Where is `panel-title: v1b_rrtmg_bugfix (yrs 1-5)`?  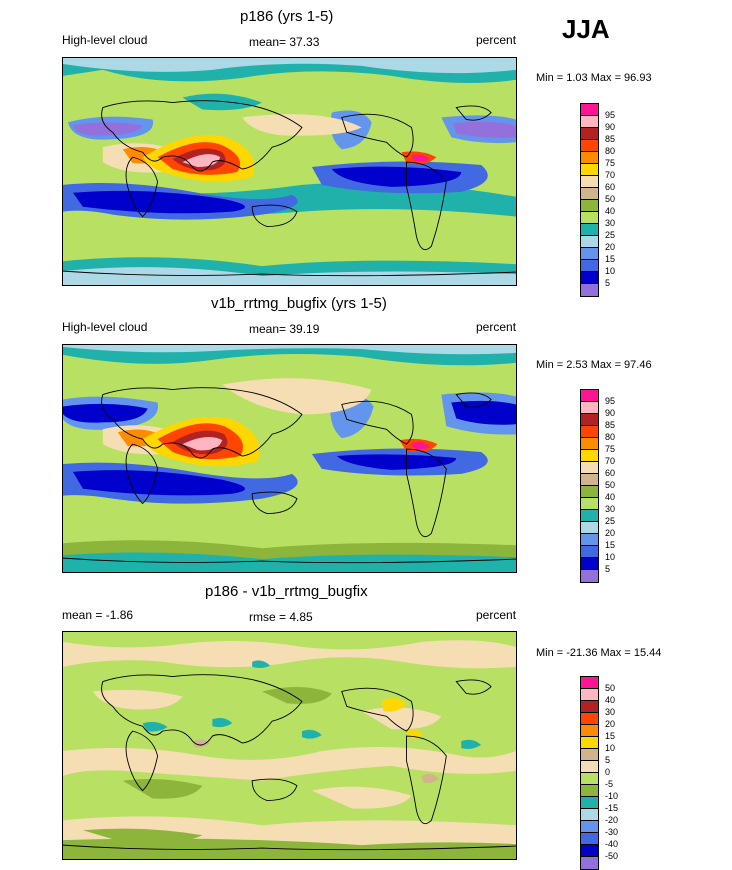
panel-title: v1b_rrtmg_bugfix (yrs 1-5) is located at coordinates (299, 303).